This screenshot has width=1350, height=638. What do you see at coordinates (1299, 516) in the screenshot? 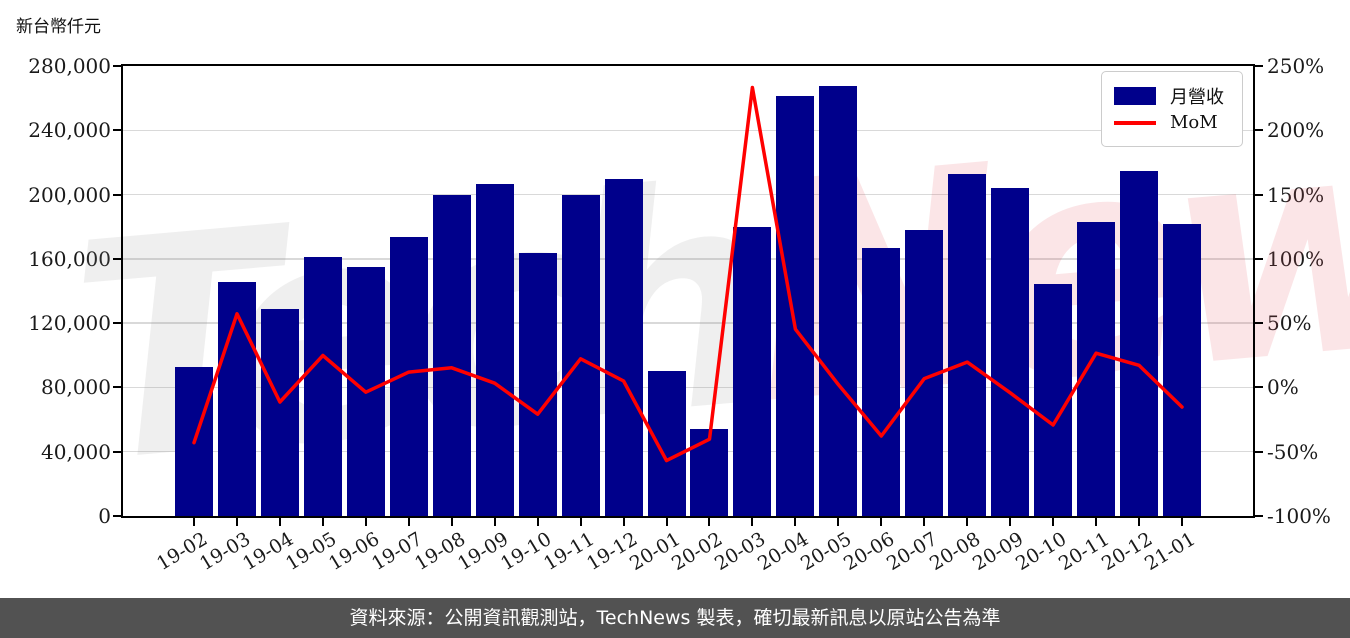
I see `right-axis-label--100: -100%` at bounding box center [1299, 516].